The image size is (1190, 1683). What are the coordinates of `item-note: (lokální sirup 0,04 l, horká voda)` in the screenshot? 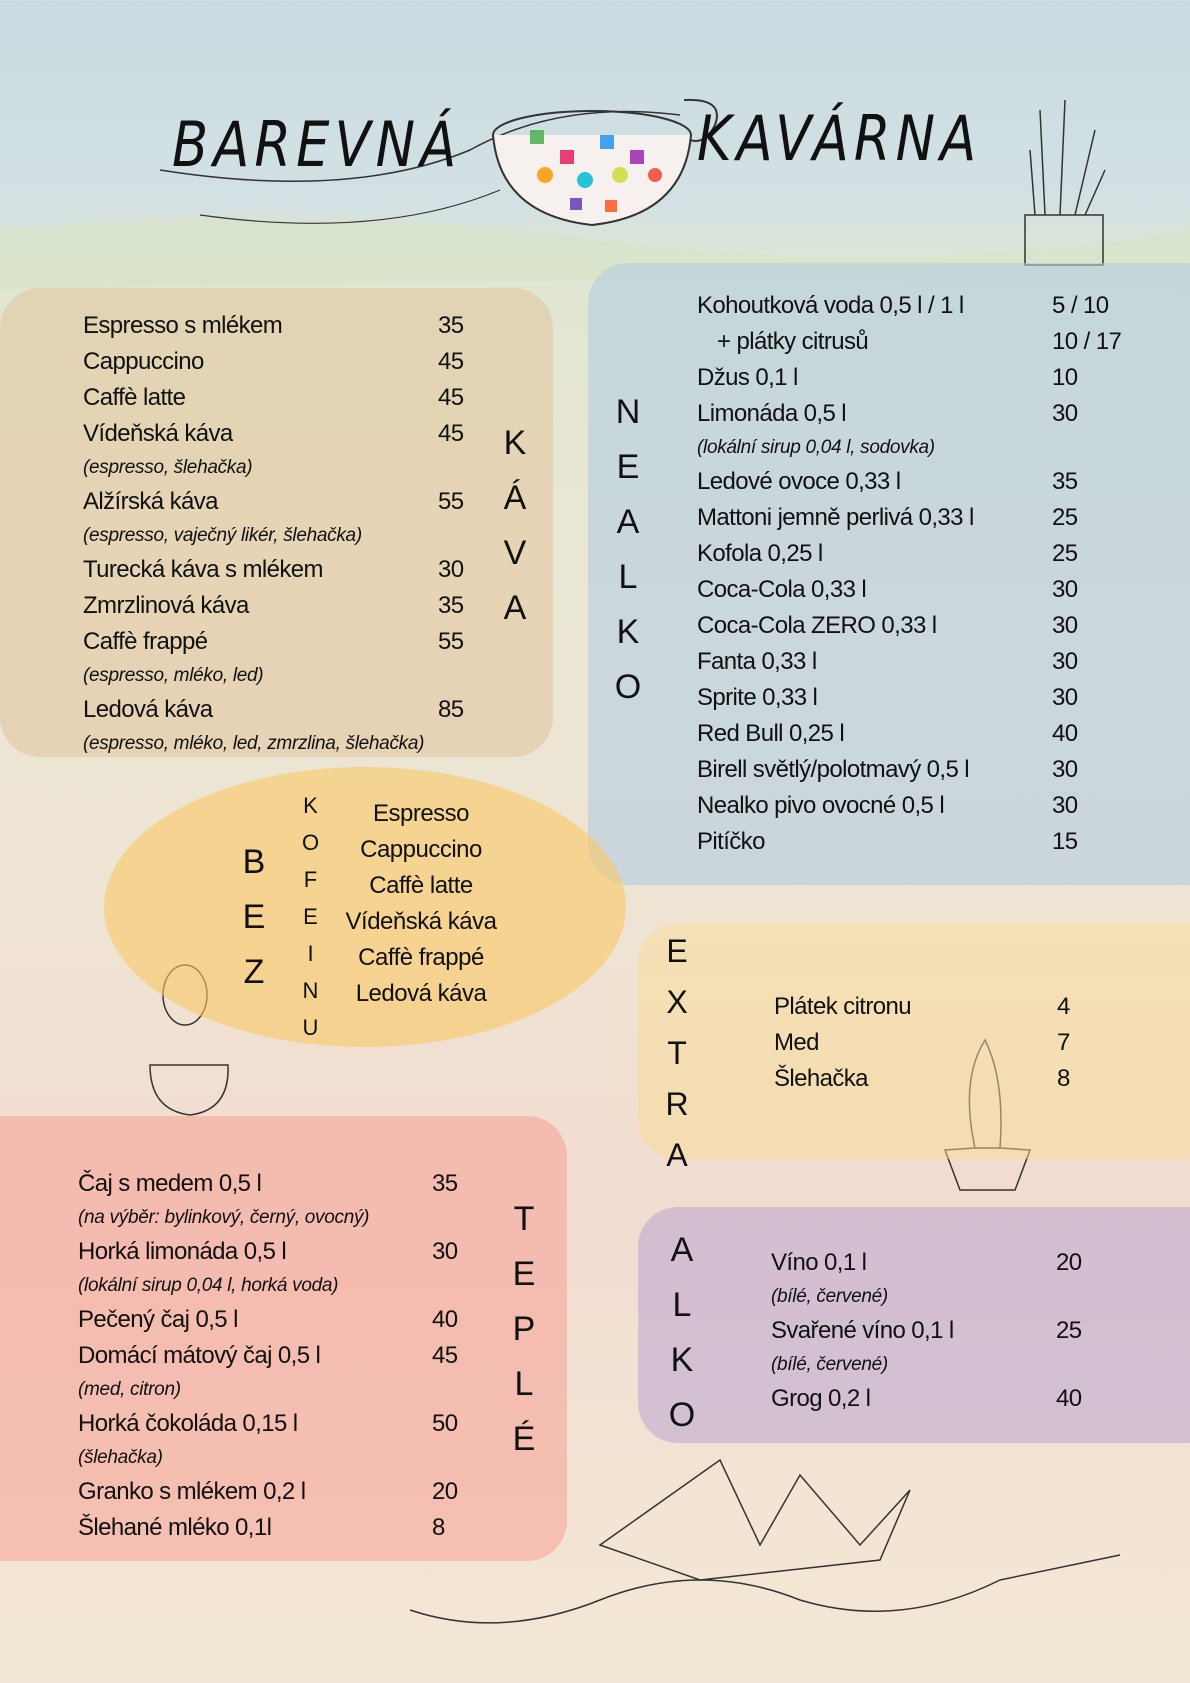 It's located at (208, 1285).